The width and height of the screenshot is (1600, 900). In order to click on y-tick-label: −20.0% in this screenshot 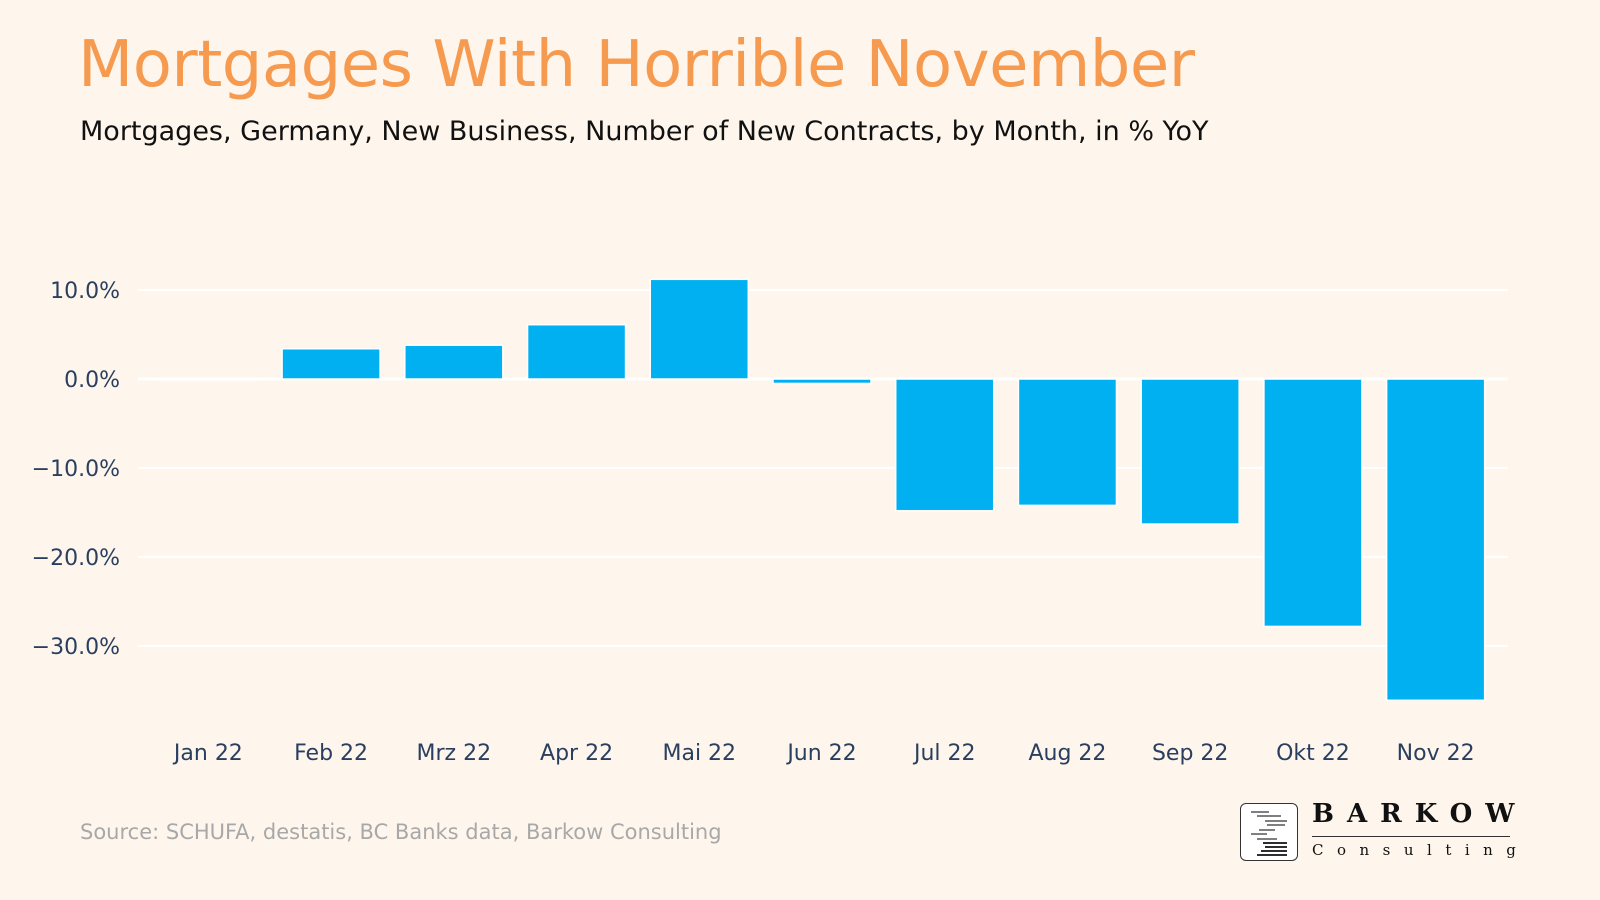, I will do `click(76, 558)`.